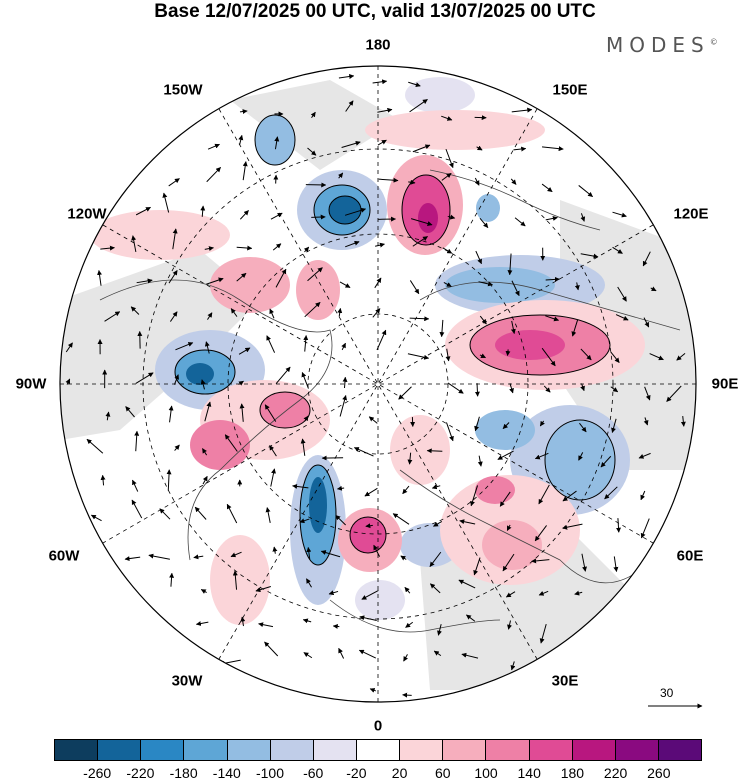  What do you see at coordinates (187, 681) in the screenshot?
I see `lon-label-30w: 30W` at bounding box center [187, 681].